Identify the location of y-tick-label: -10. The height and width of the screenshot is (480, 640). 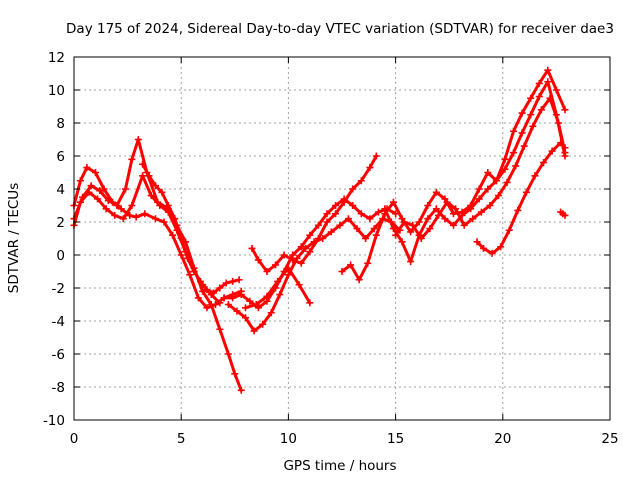
(54, 421).